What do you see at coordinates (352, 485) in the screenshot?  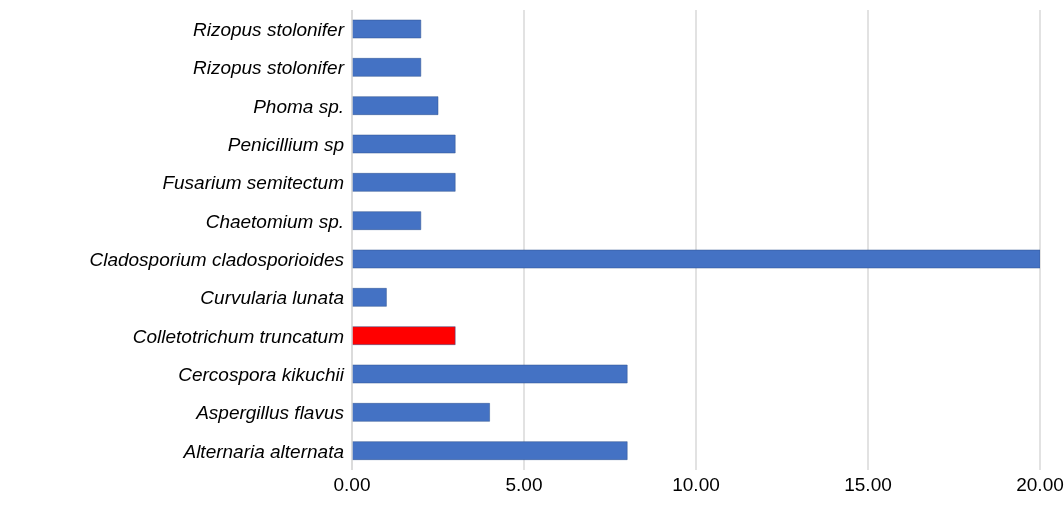 I see `x-tick-label: 0.00` at bounding box center [352, 485].